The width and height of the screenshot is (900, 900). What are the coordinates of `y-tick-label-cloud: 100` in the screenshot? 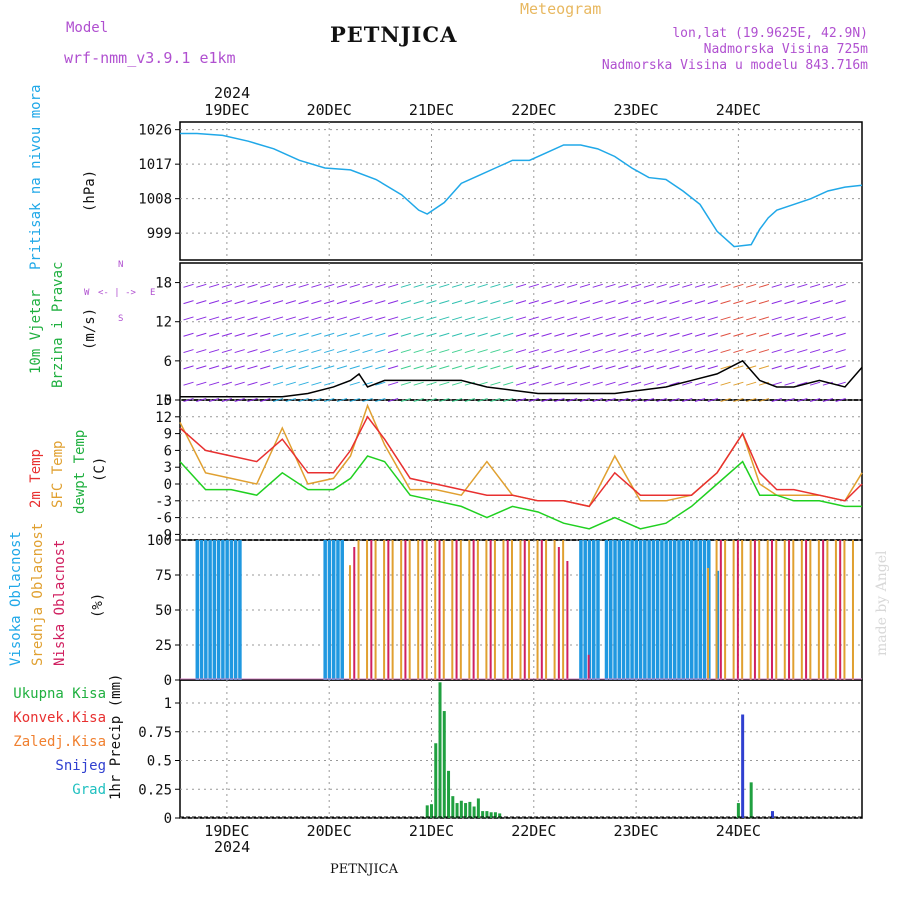 It's located at (159, 541).